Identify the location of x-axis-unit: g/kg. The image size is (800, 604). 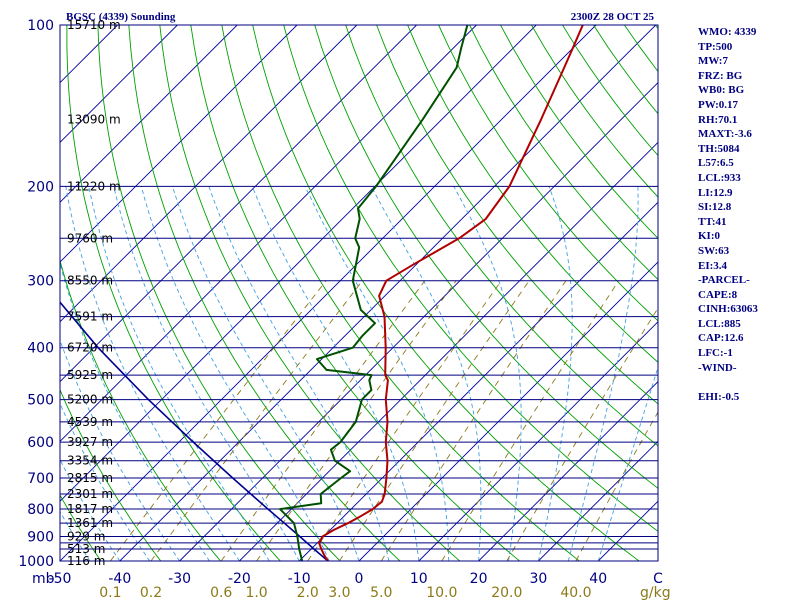
(655, 592).